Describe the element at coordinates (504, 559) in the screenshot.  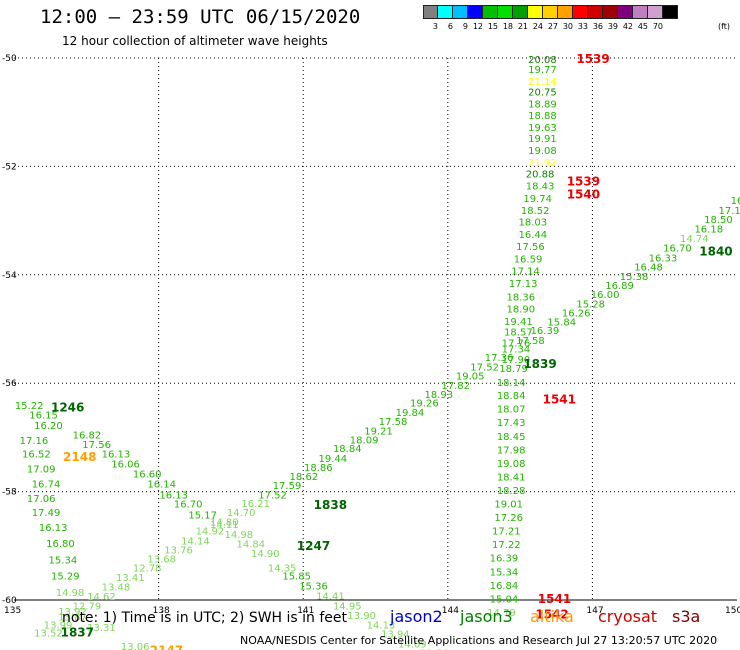
I see `swh-label-north: 16.39` at that location.